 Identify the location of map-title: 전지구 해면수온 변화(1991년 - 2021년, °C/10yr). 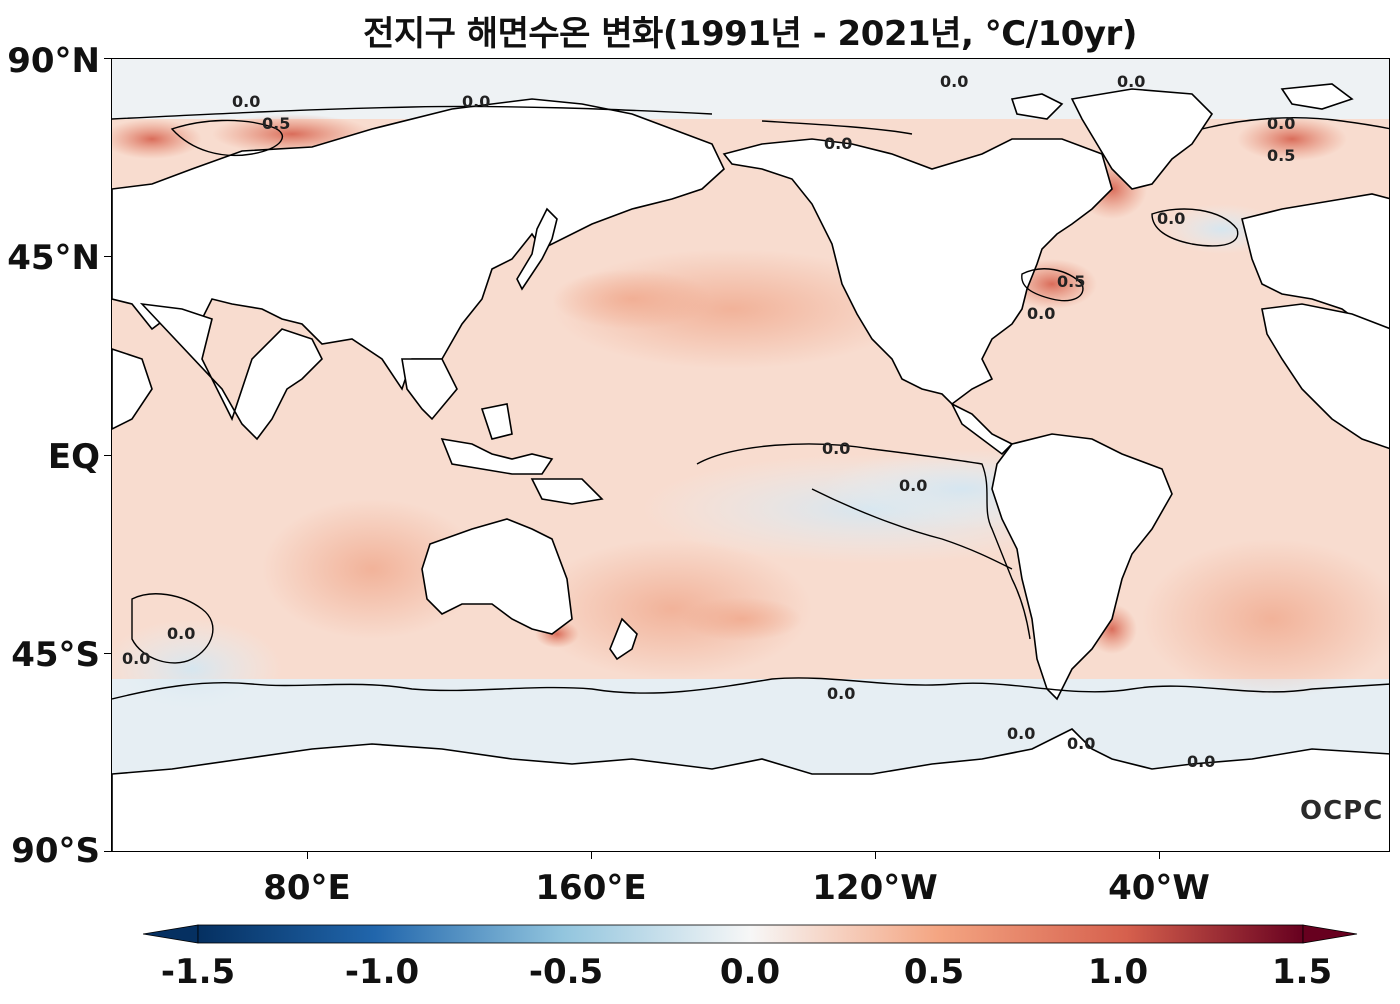
(750, 34).